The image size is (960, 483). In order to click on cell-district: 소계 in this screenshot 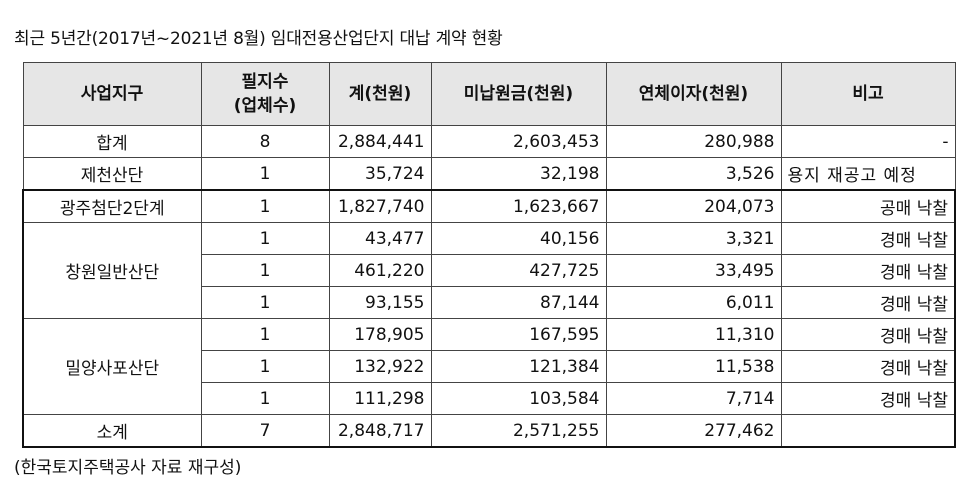, I will do `click(112, 431)`.